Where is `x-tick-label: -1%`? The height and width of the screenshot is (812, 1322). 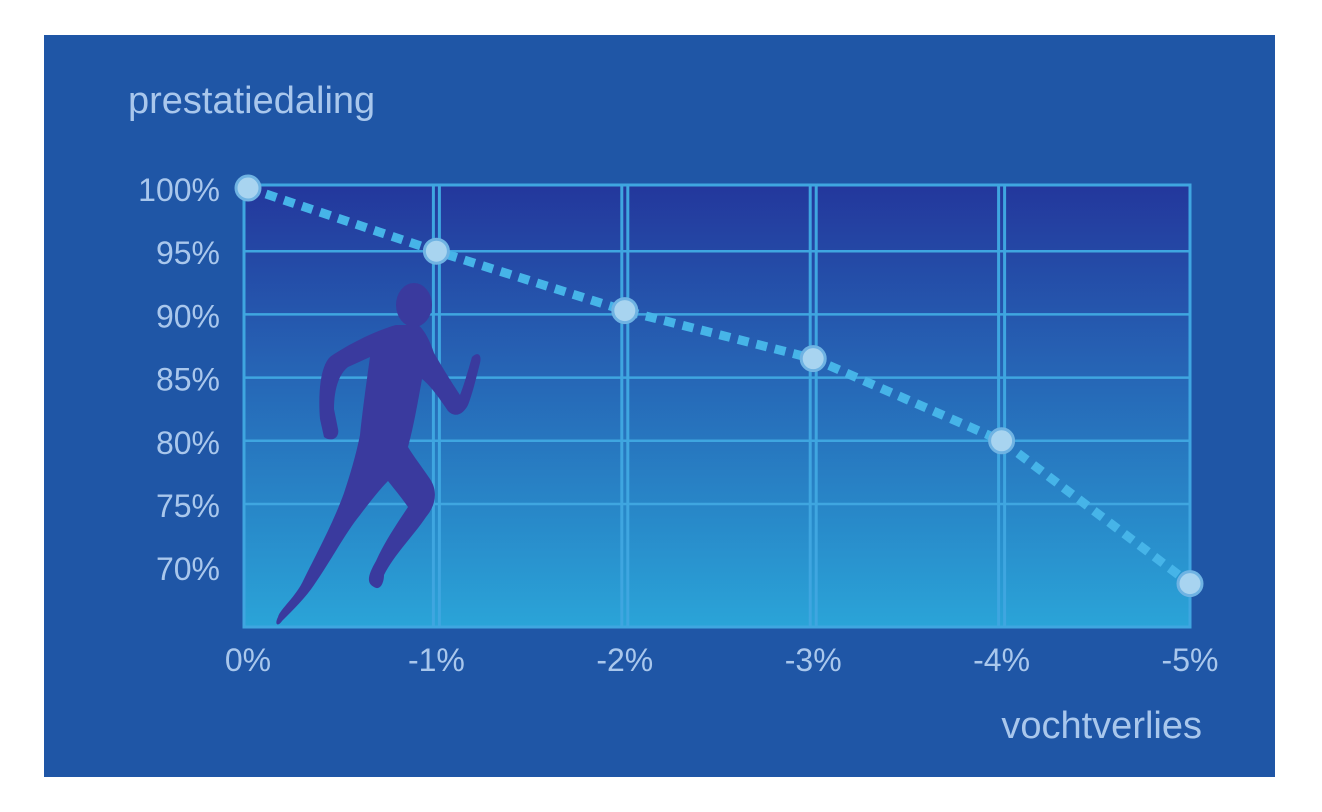 x-tick-label: -1% is located at coordinates (436, 660).